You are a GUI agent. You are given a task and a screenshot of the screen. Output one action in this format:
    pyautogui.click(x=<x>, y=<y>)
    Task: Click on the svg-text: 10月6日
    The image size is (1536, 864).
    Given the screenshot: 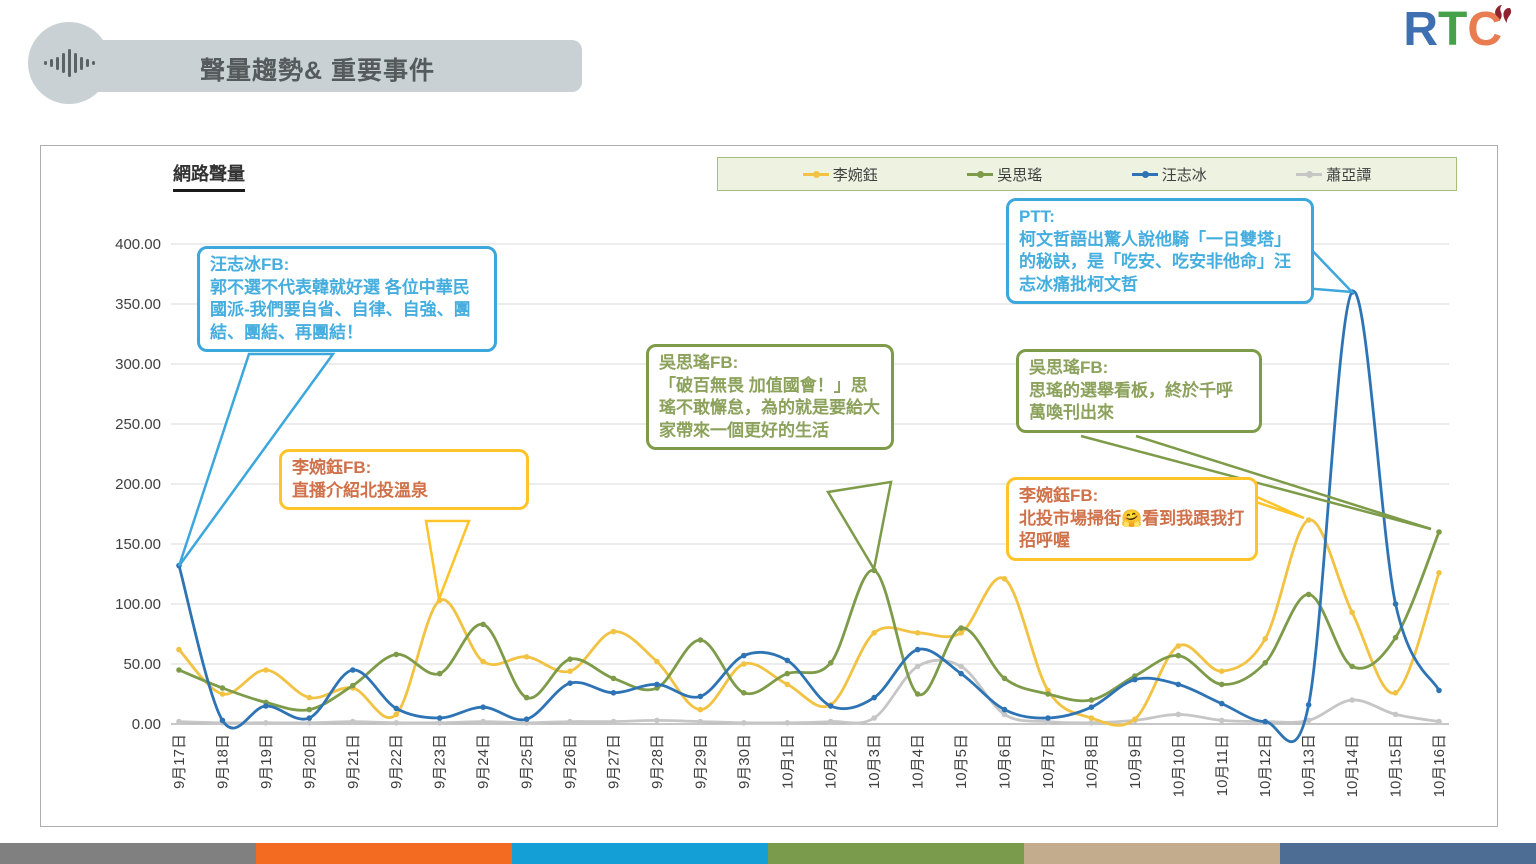 What is the action you would take?
    pyautogui.click(x=1005, y=761)
    